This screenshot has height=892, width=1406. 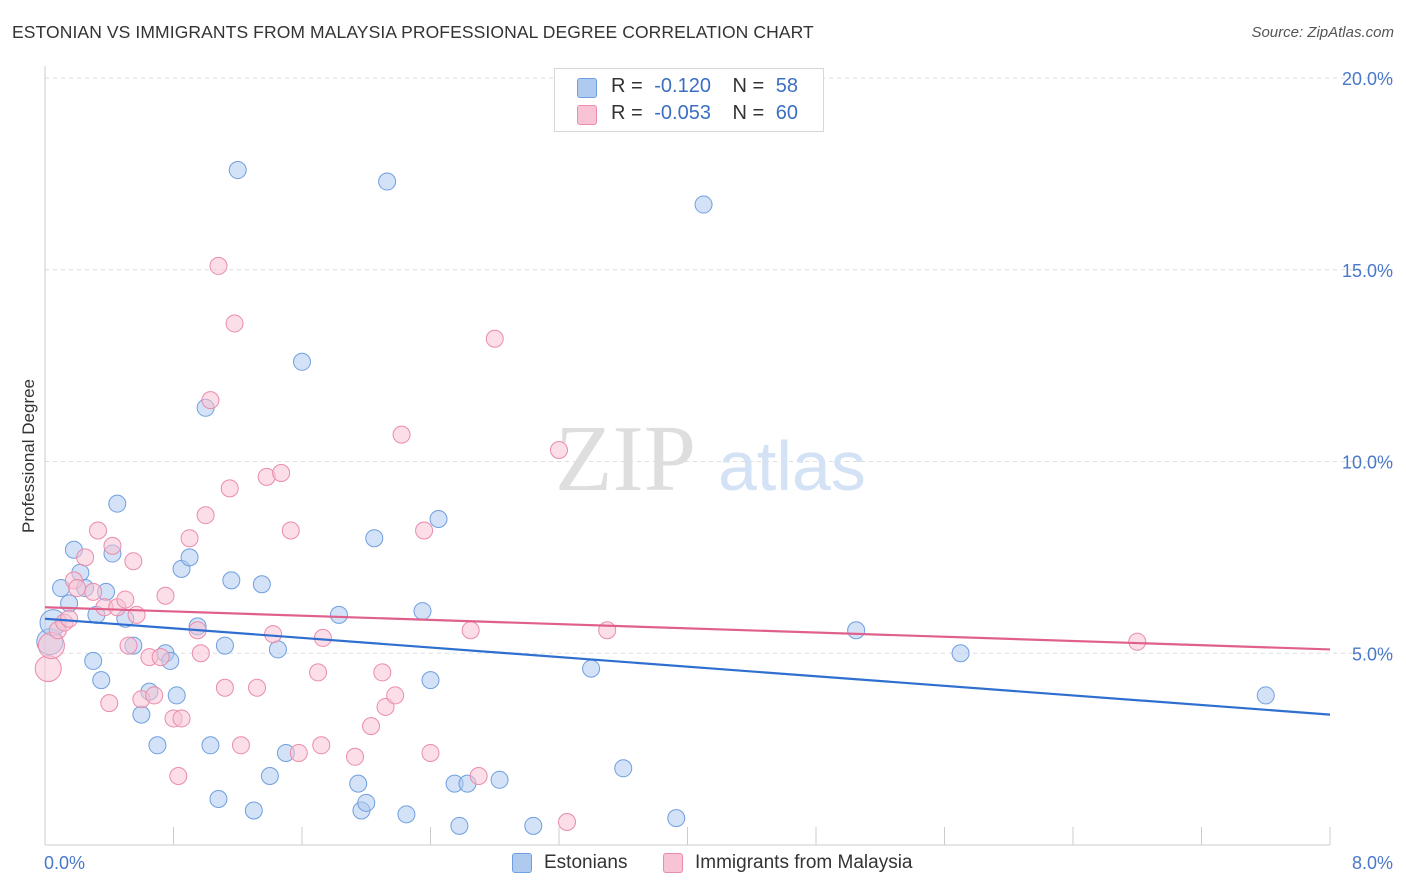 I want to click on legend-n-value: 58, so click(x=787, y=86).